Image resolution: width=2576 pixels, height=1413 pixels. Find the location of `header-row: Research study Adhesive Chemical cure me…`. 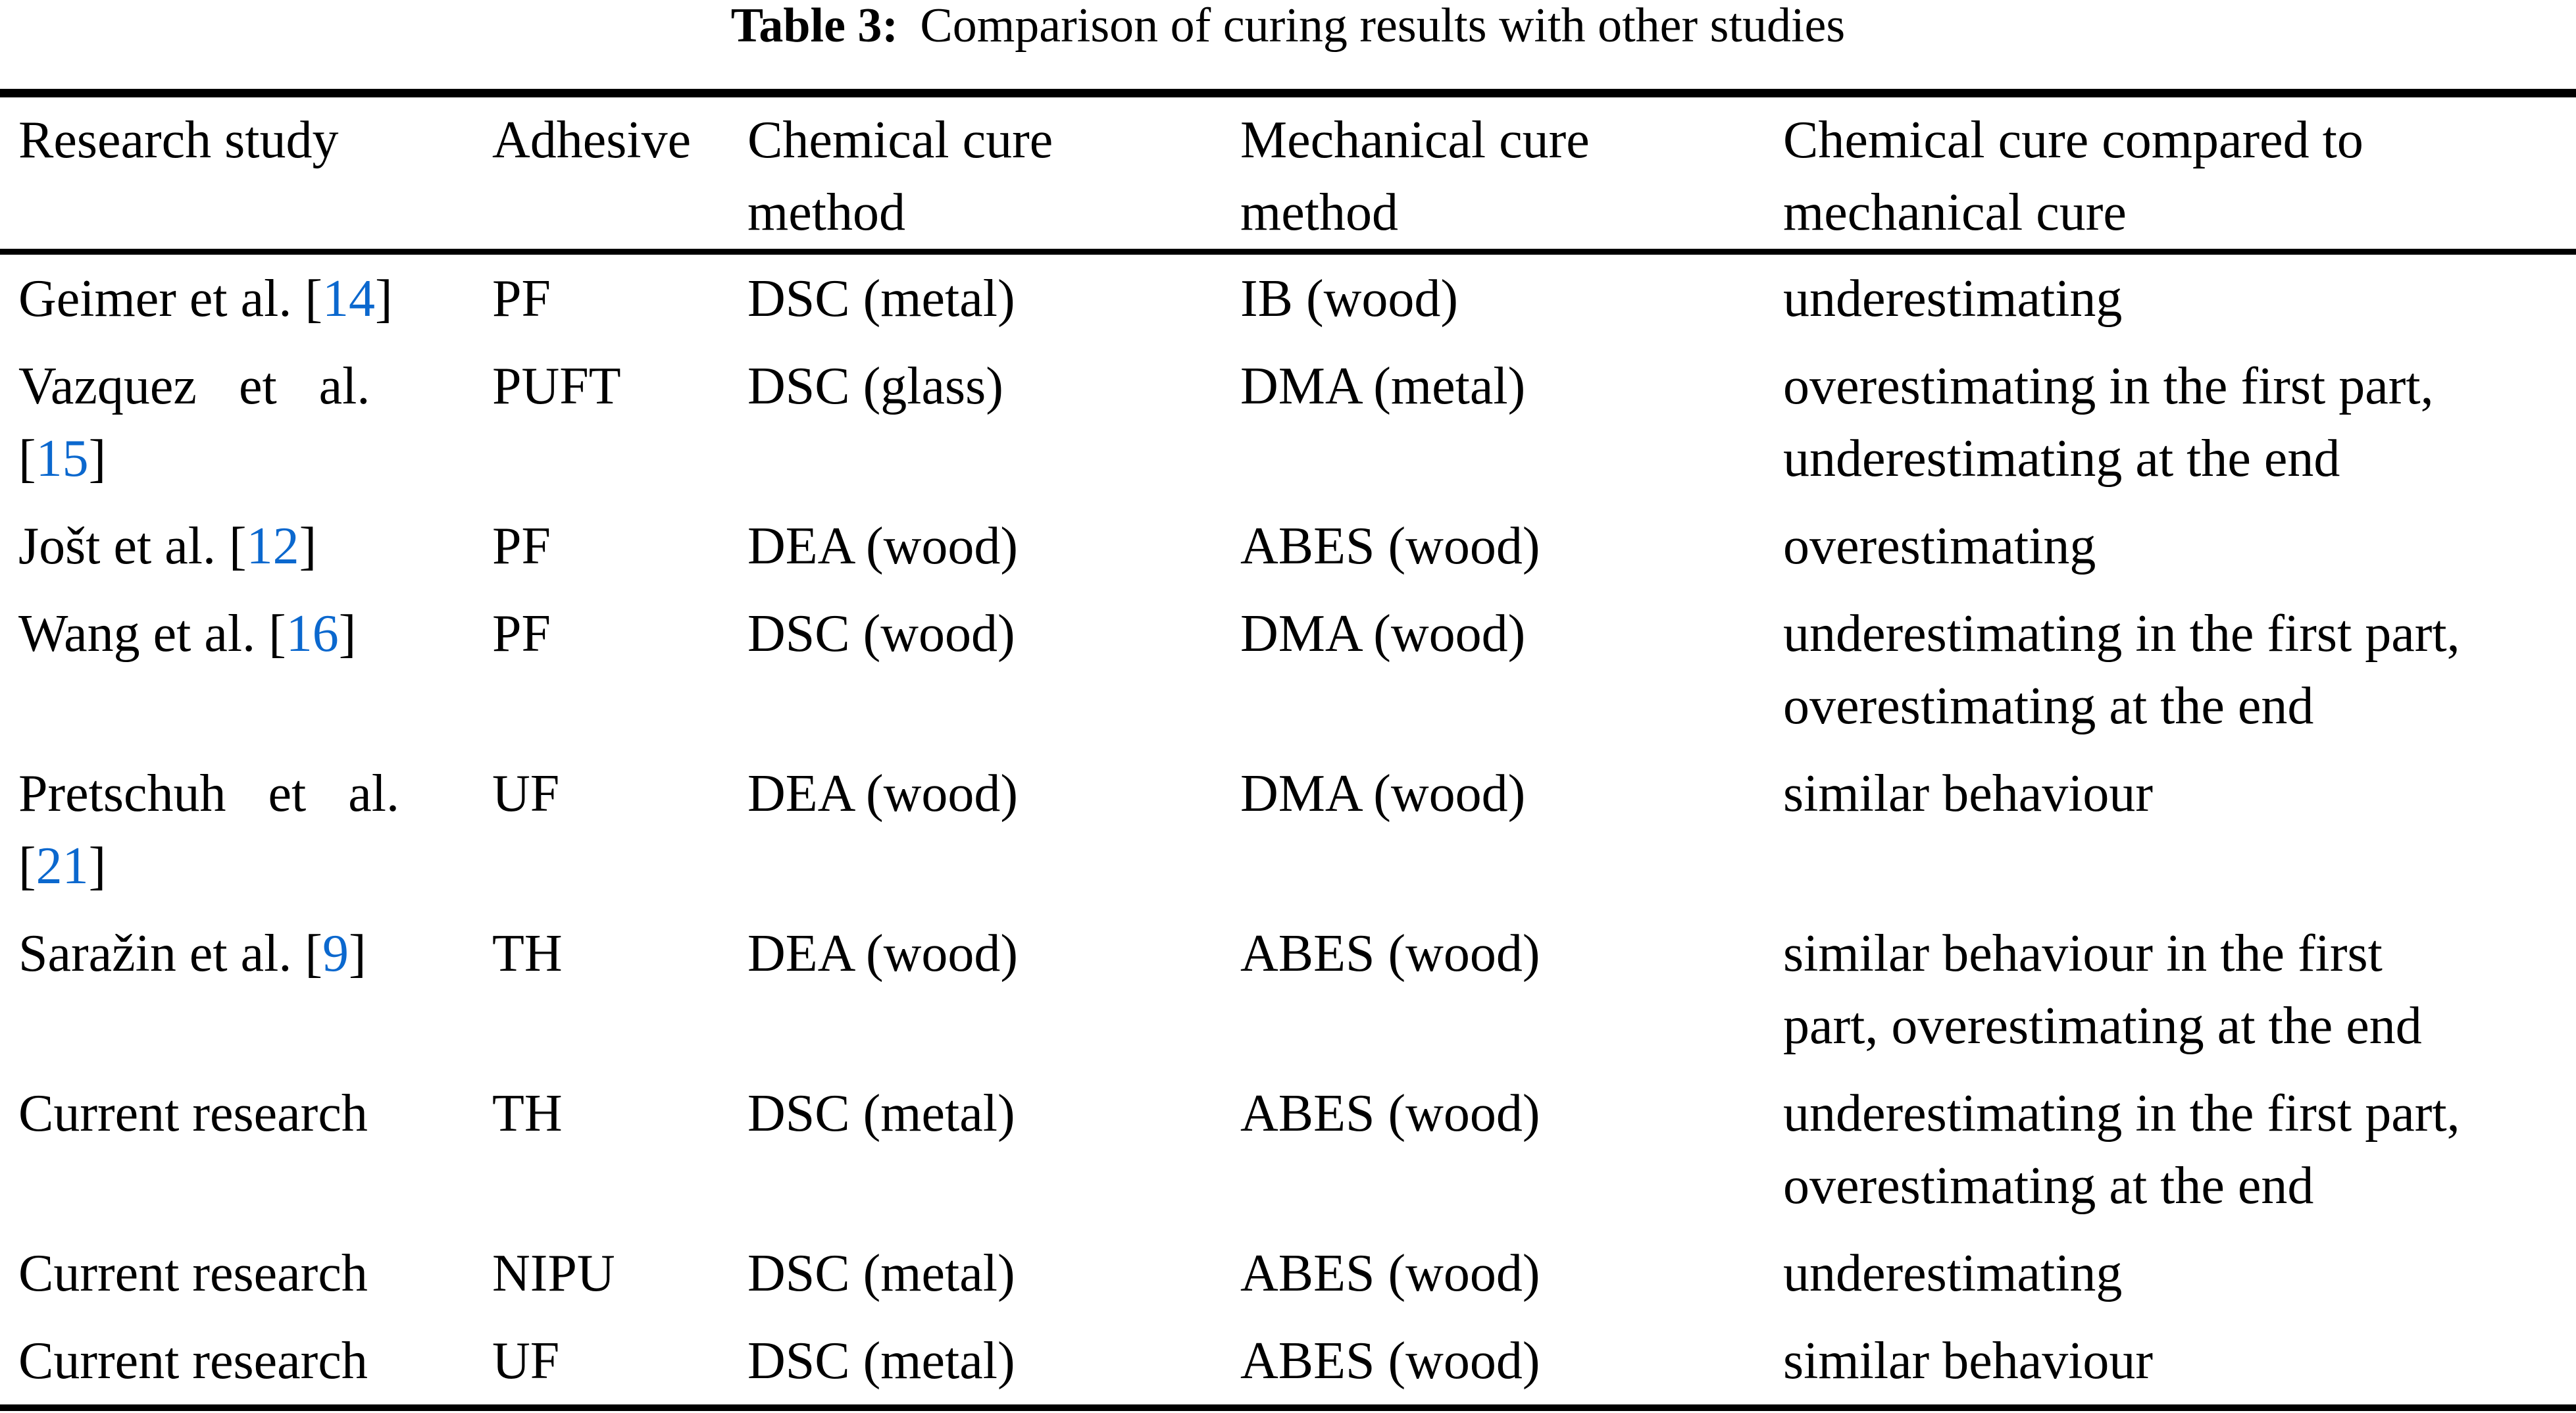

header-row: Research study Adhesive Chemical cure me… is located at coordinates (1288, 174).